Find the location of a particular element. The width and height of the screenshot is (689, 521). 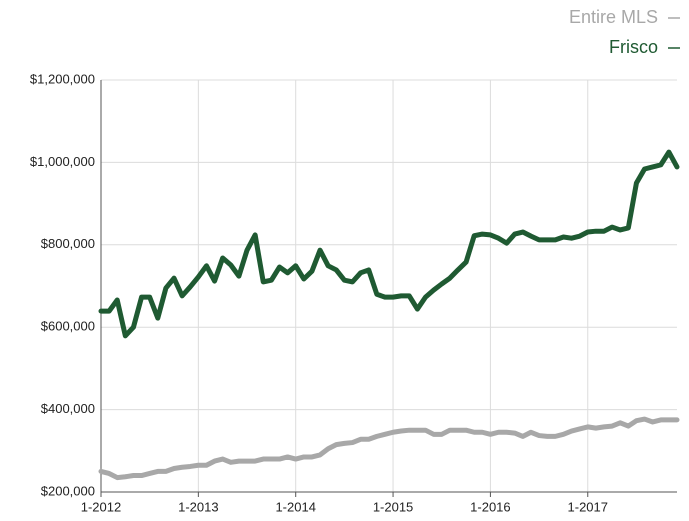

legend-label: Entire MLS is located at coordinates (613, 17).